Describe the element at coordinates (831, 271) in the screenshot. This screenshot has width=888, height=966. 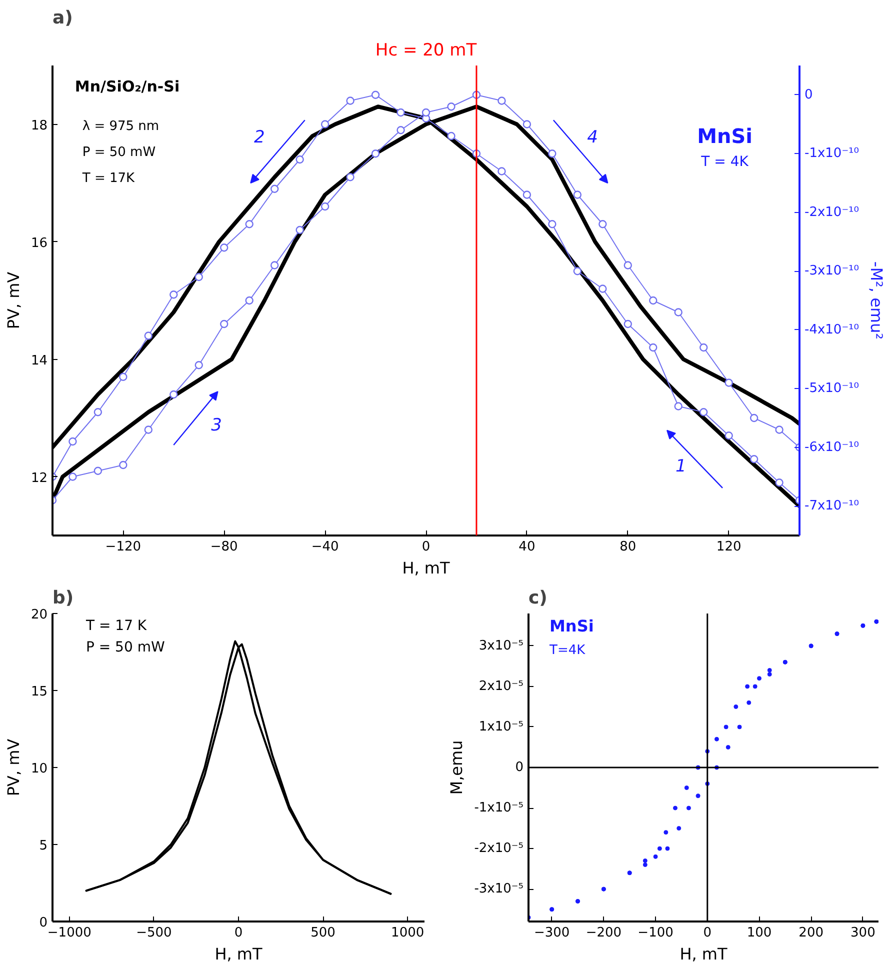
I see `y2-tick-label: -3x10⁻¹⁰` at that location.